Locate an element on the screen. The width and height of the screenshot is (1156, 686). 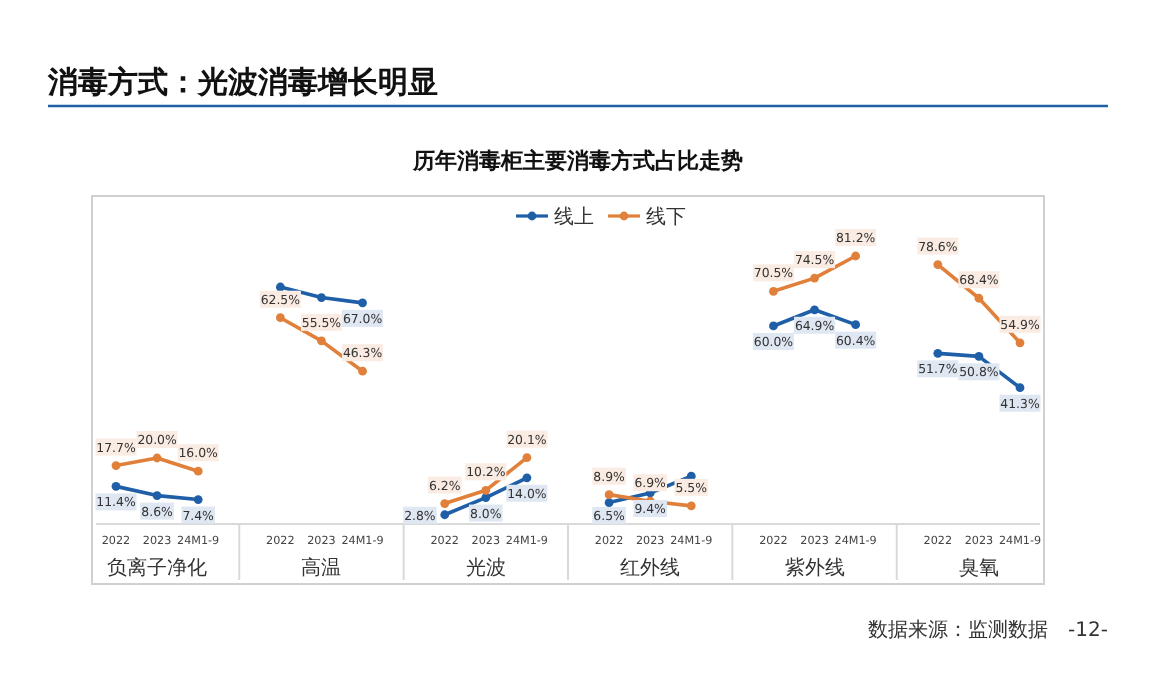
source-note: 数据来源：监测数据 is located at coordinates (958, 630).